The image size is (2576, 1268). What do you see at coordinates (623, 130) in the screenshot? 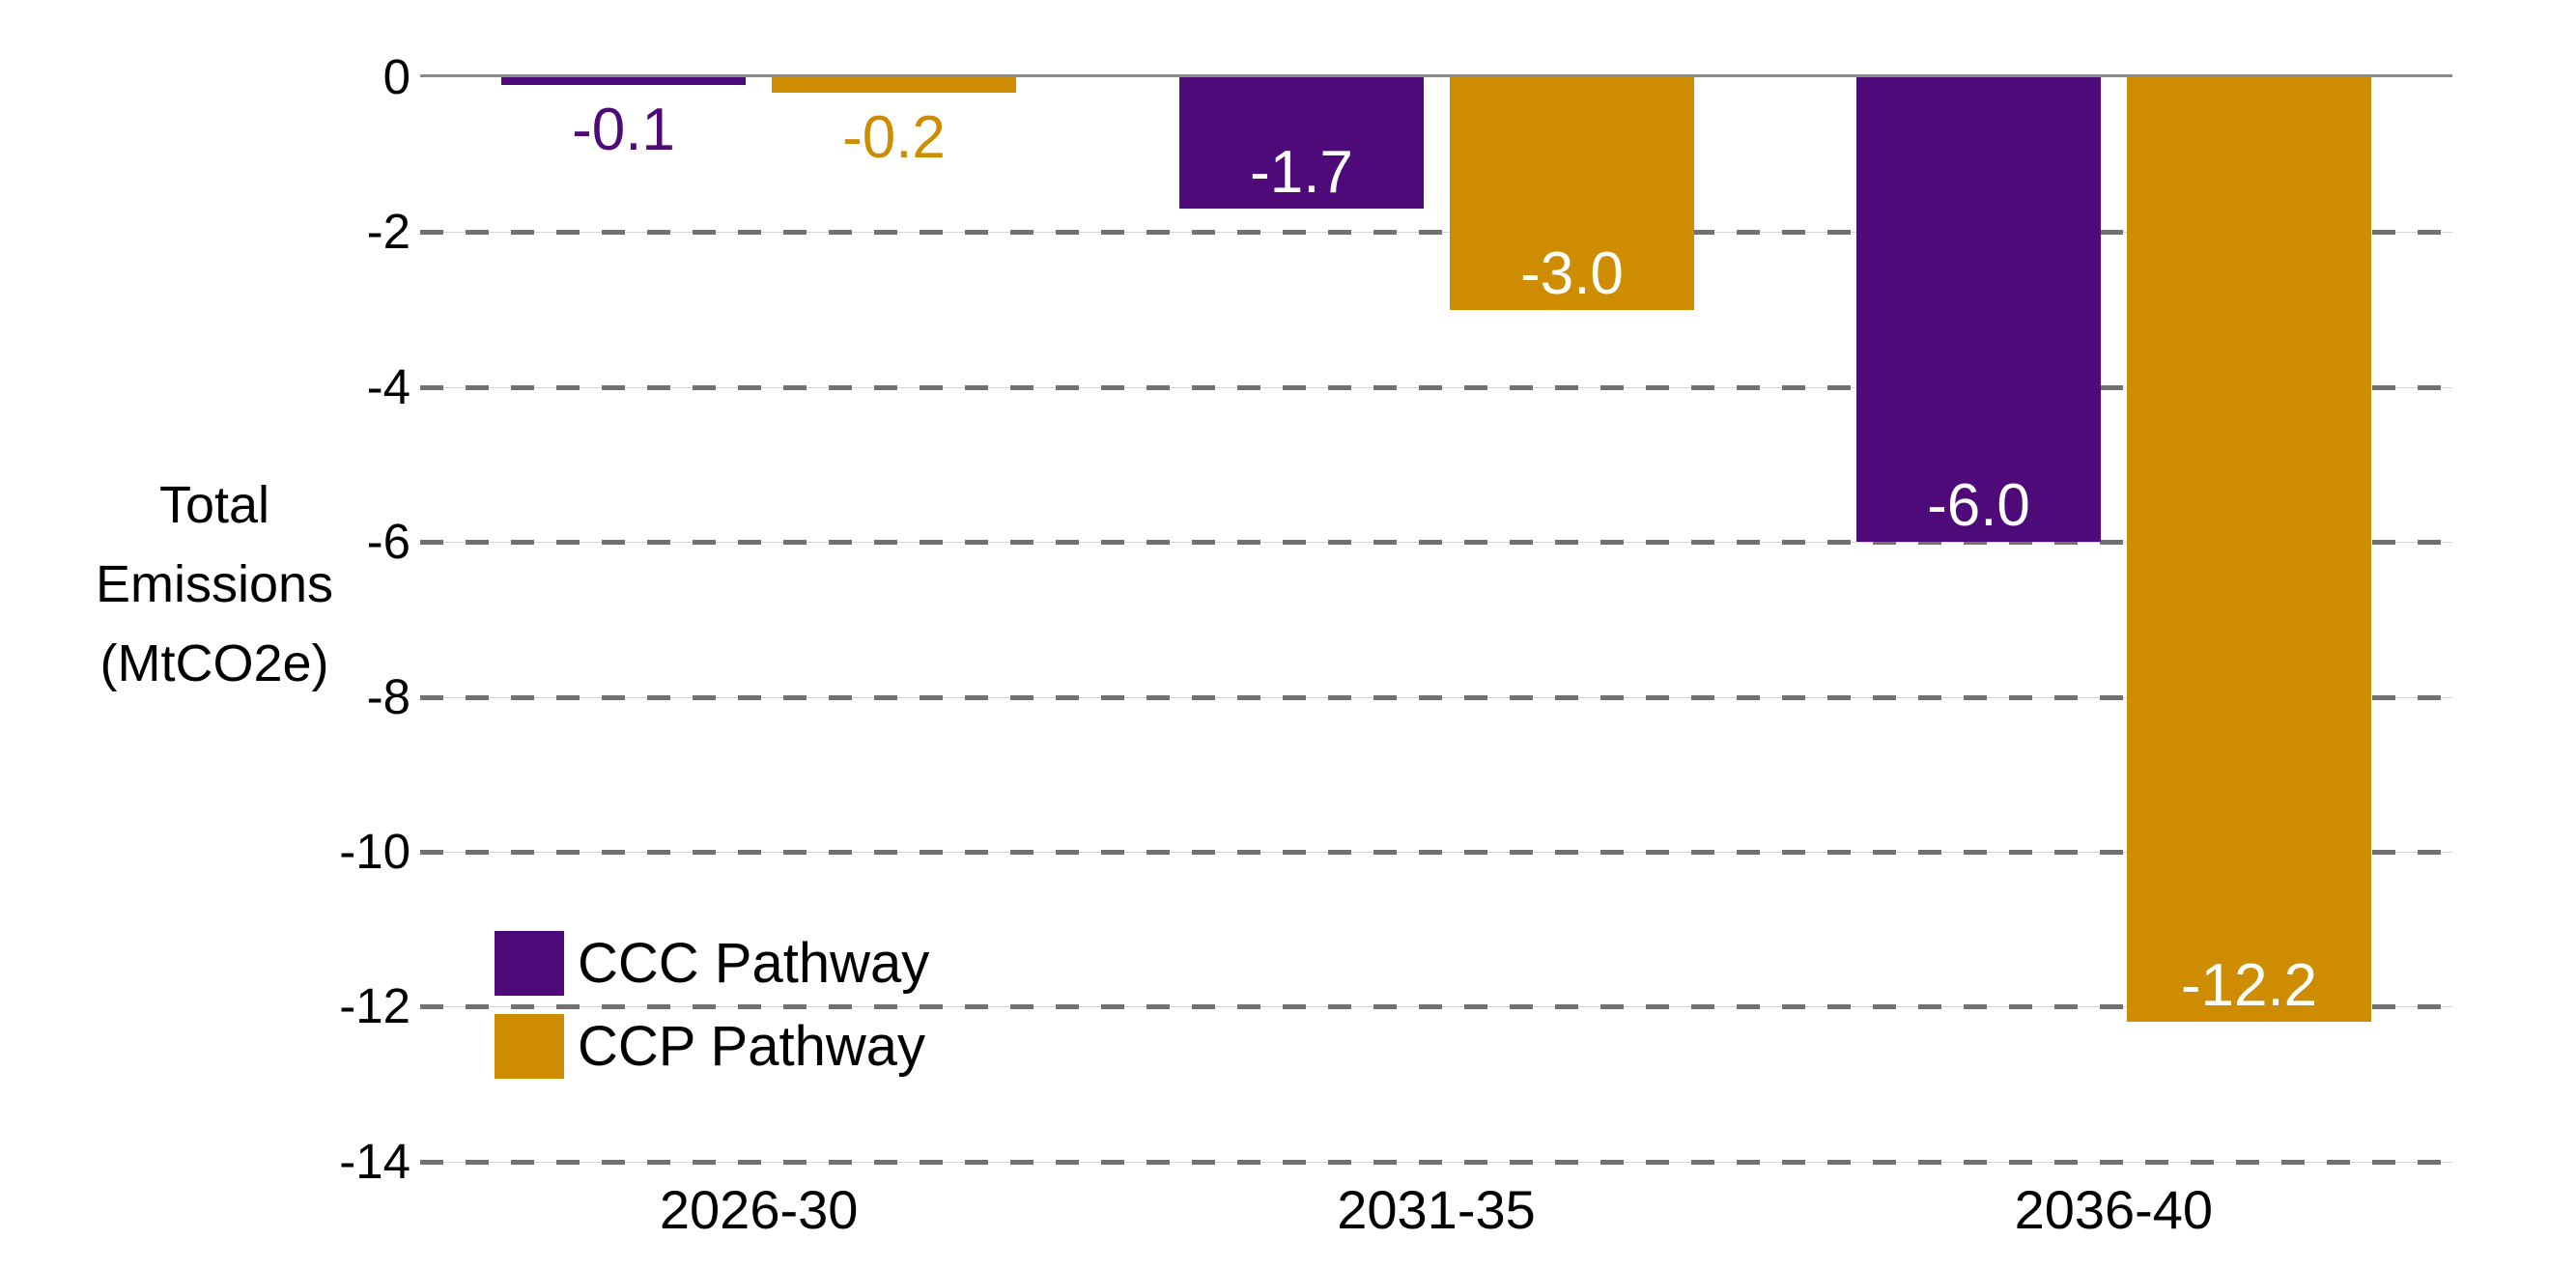
I see `bar-value-label: -0.1` at bounding box center [623, 130].